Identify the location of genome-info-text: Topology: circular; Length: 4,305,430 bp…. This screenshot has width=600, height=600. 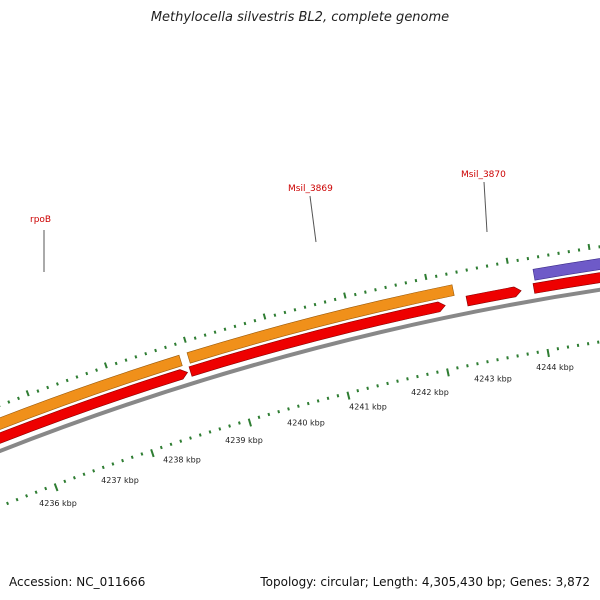
(425, 582).